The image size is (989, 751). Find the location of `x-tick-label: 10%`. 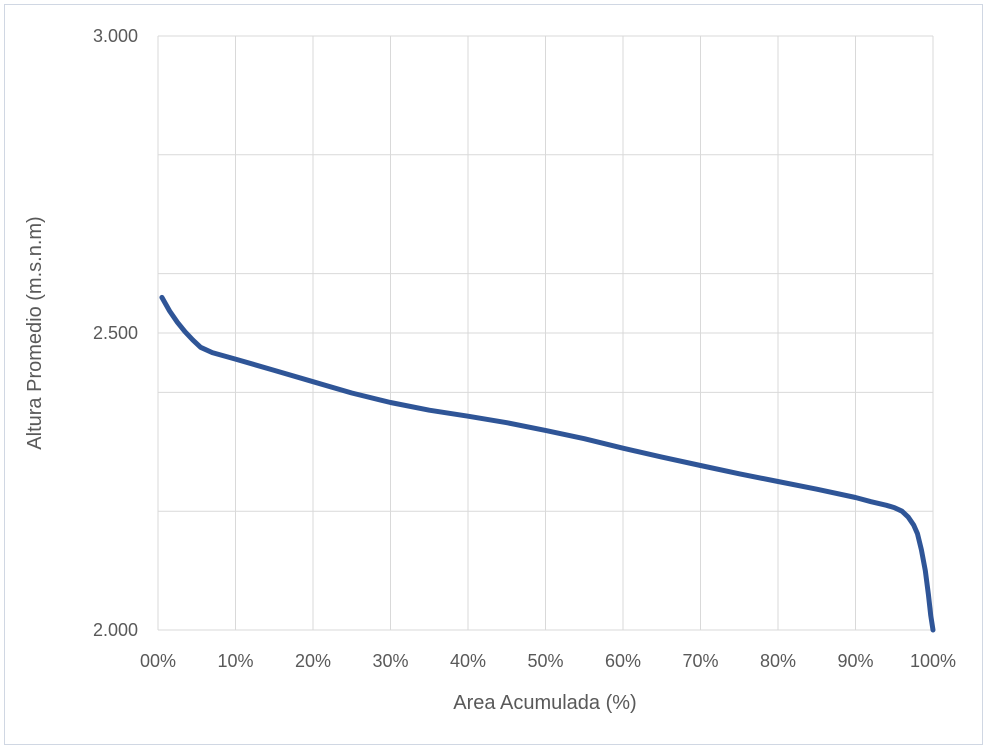

x-tick-label: 10% is located at coordinates (235, 661).